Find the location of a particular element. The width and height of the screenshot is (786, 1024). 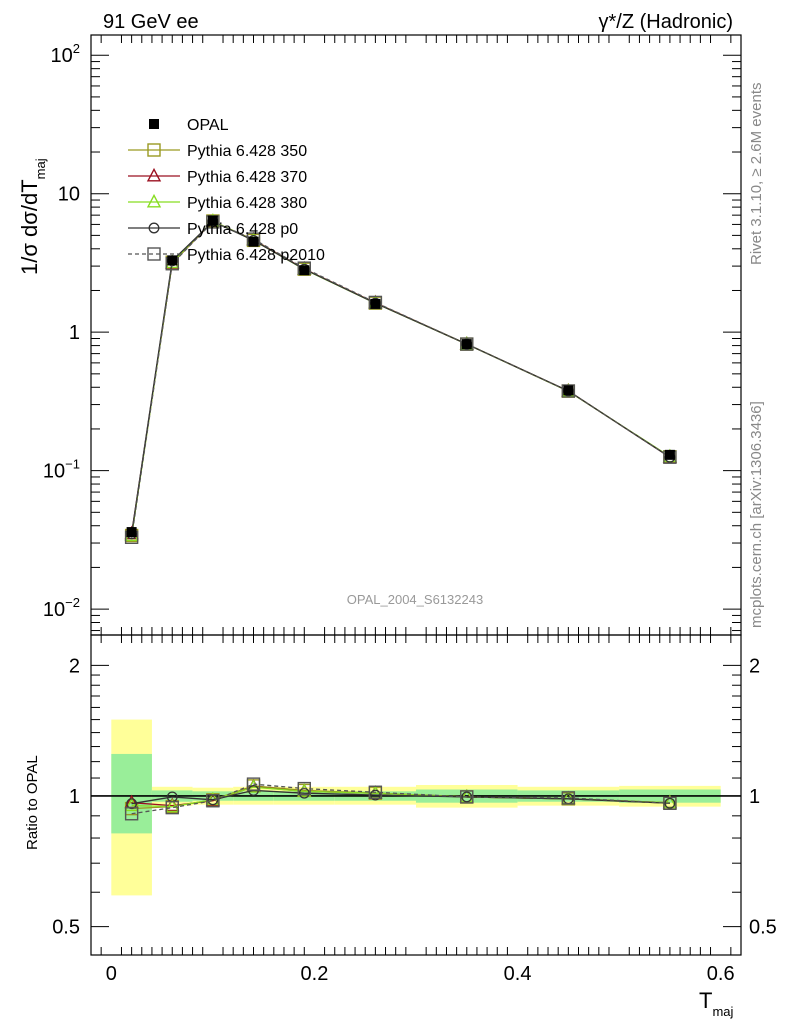

ratio-line-p2010 is located at coordinates (400, 799).